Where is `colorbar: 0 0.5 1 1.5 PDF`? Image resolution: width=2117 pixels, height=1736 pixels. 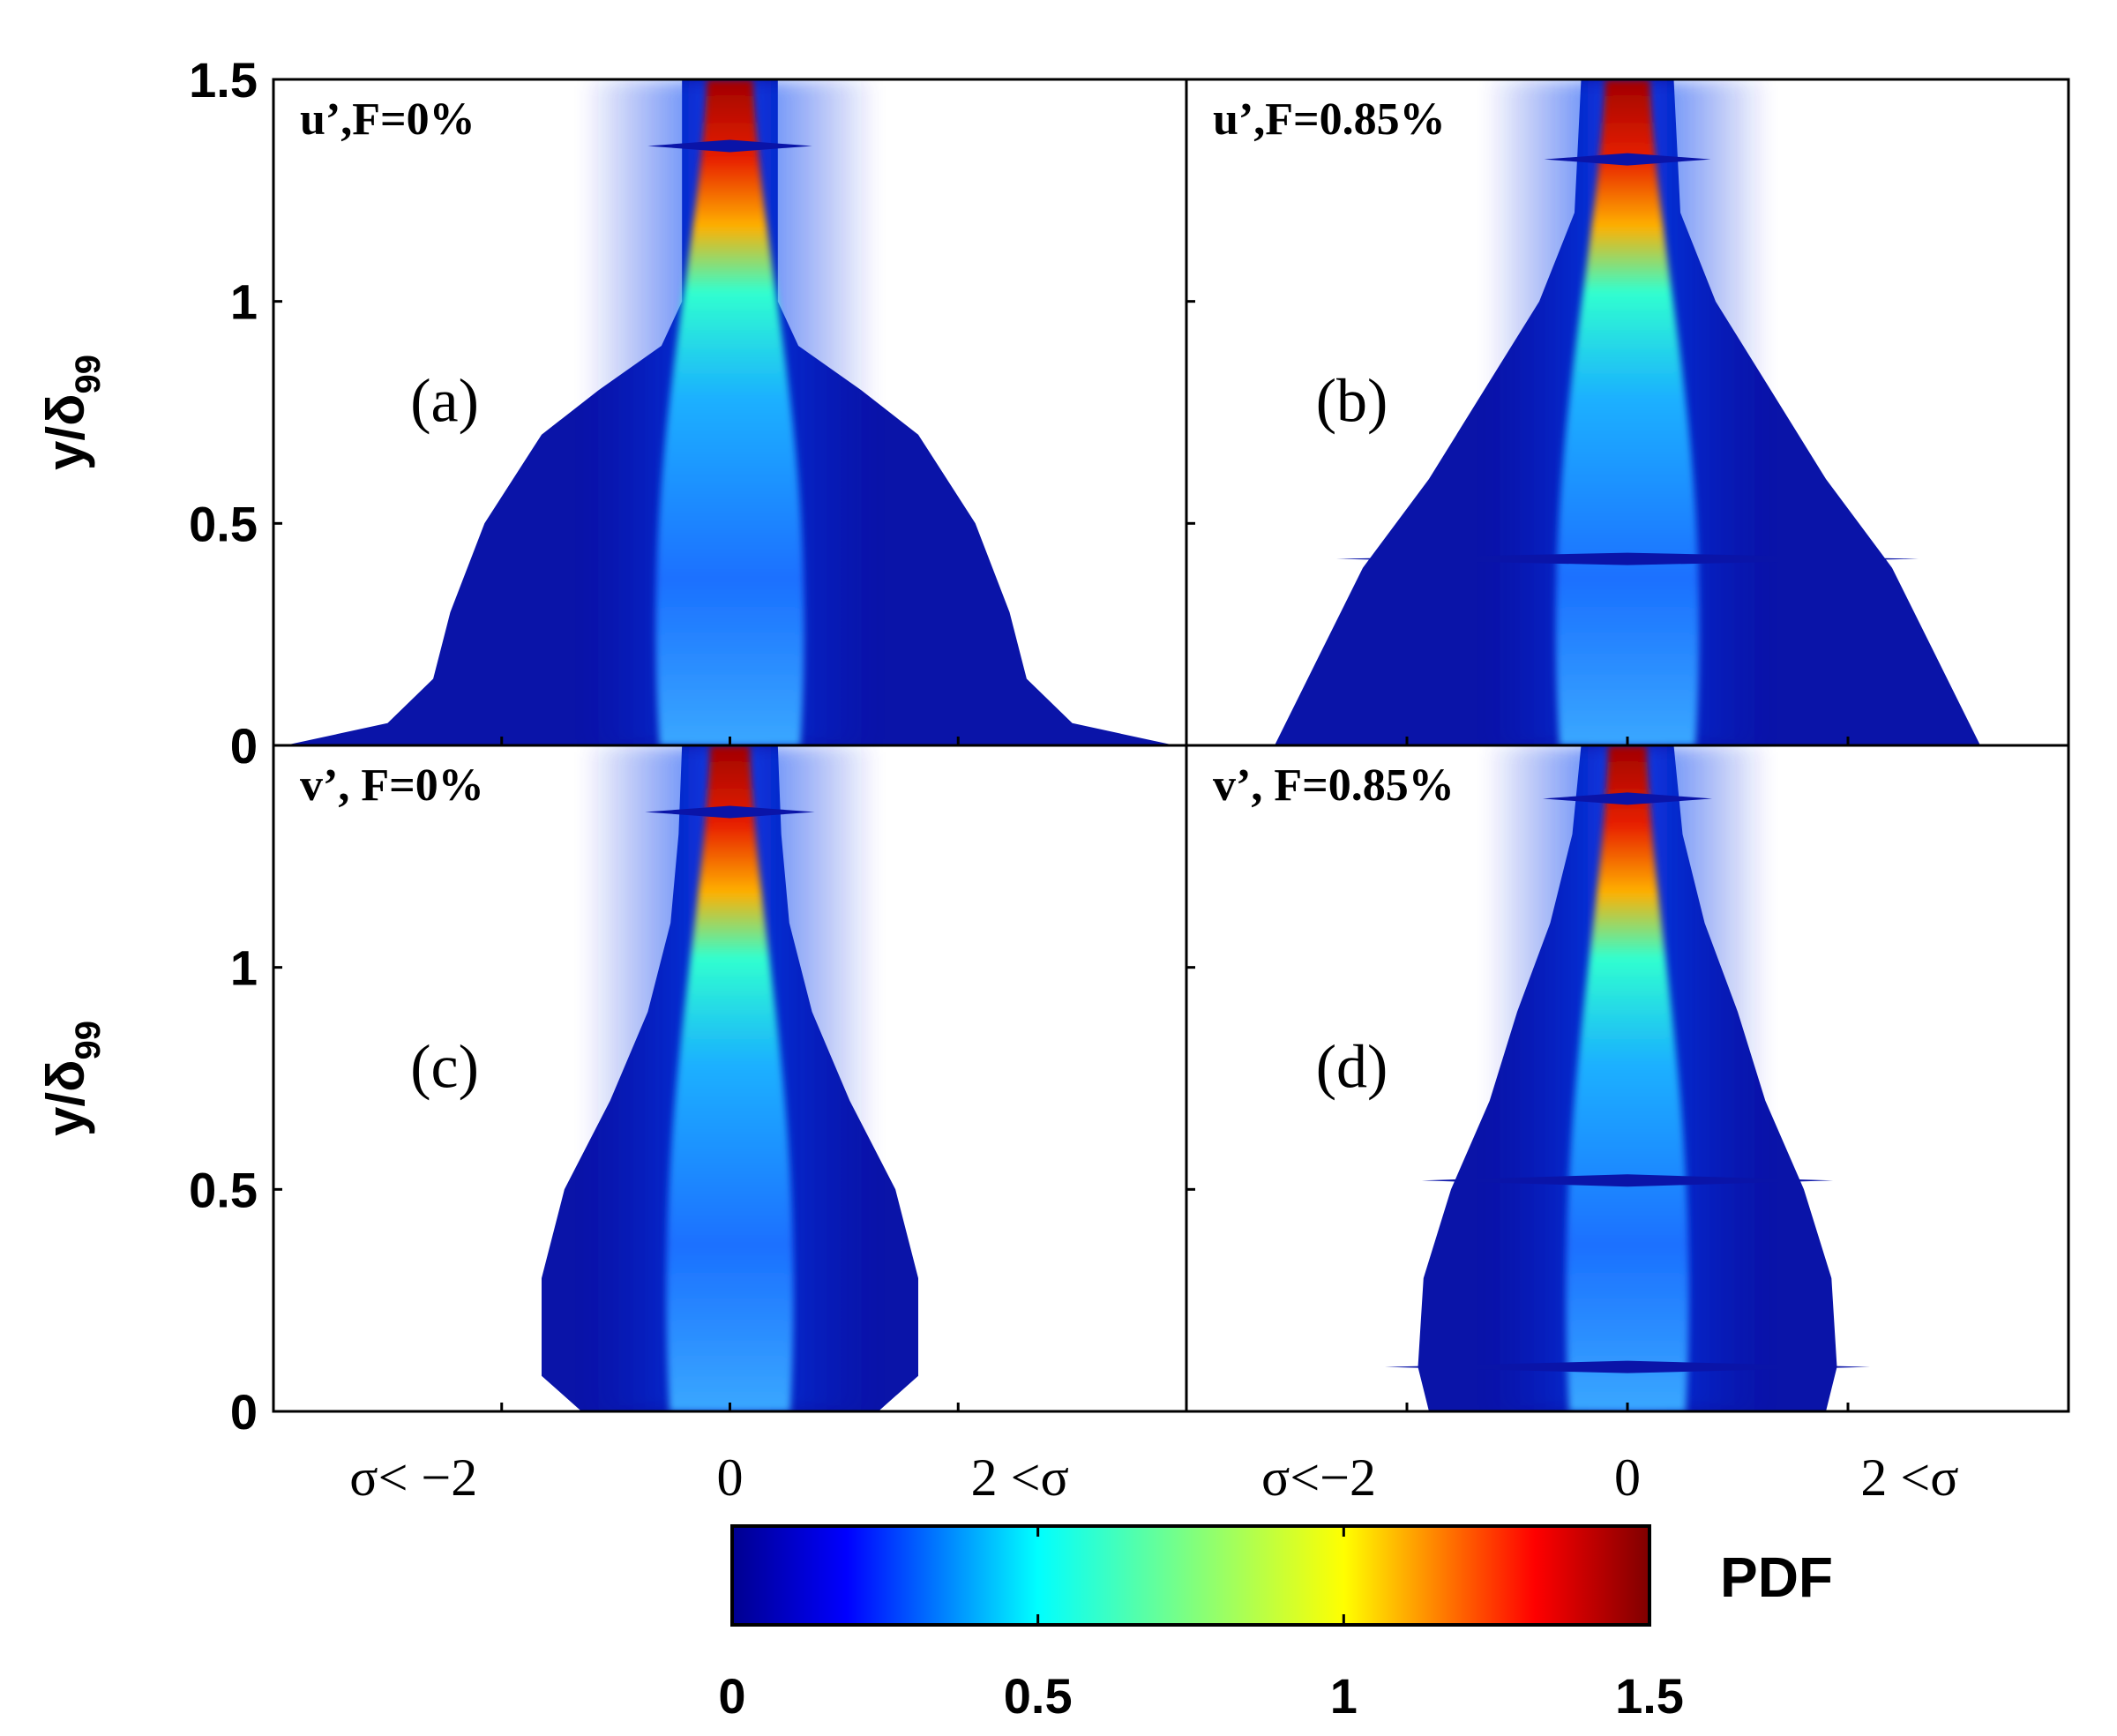 colorbar: 0 0.5 1 1.5 PDF is located at coordinates (1275, 1624).